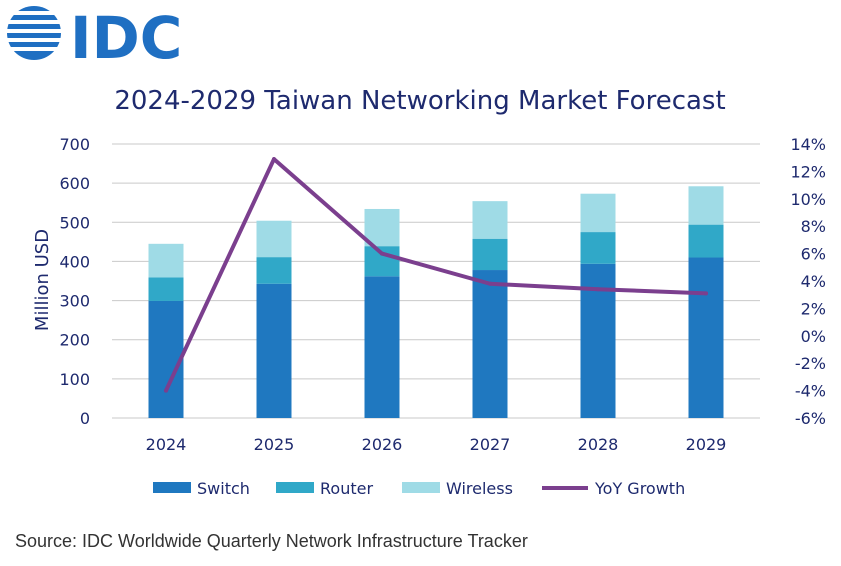  I want to click on right-tick-label: 8%, so click(813, 226).